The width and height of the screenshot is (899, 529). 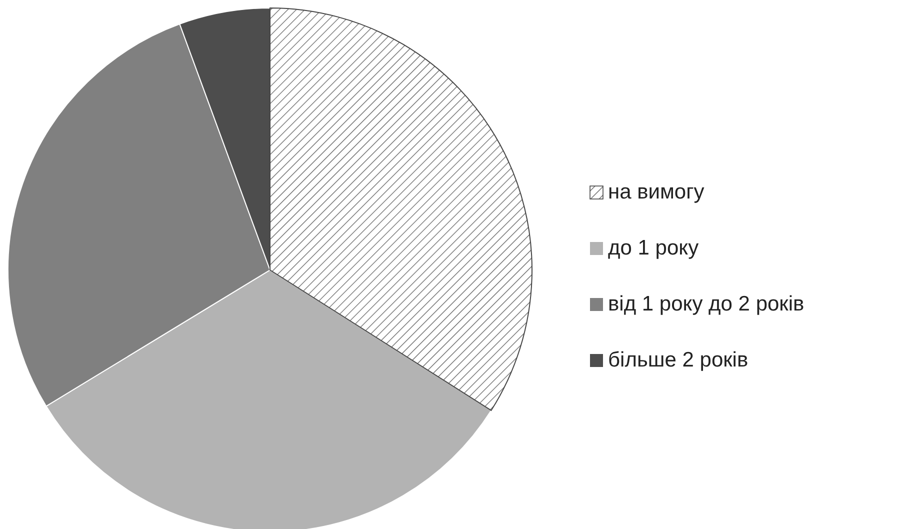 What do you see at coordinates (656, 192) in the screenshot?
I see `slice-label: на вимогу` at bounding box center [656, 192].